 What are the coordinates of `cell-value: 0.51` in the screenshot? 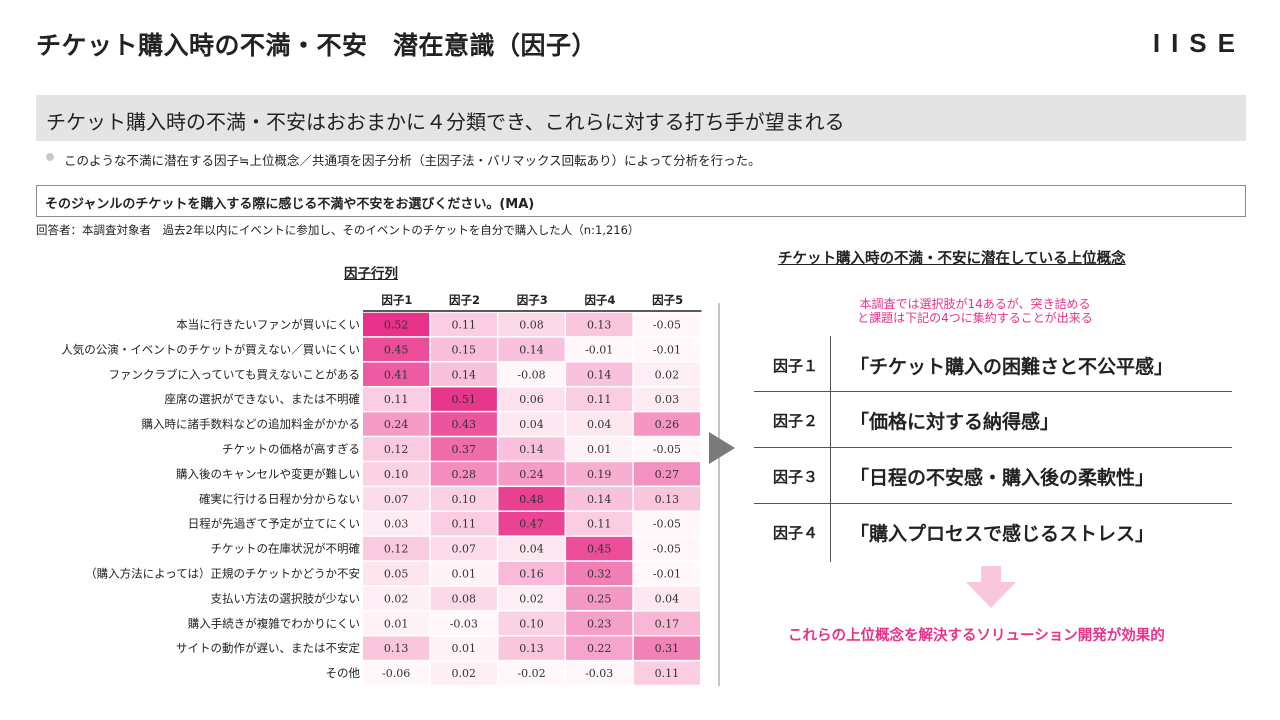 It's located at (464, 399).